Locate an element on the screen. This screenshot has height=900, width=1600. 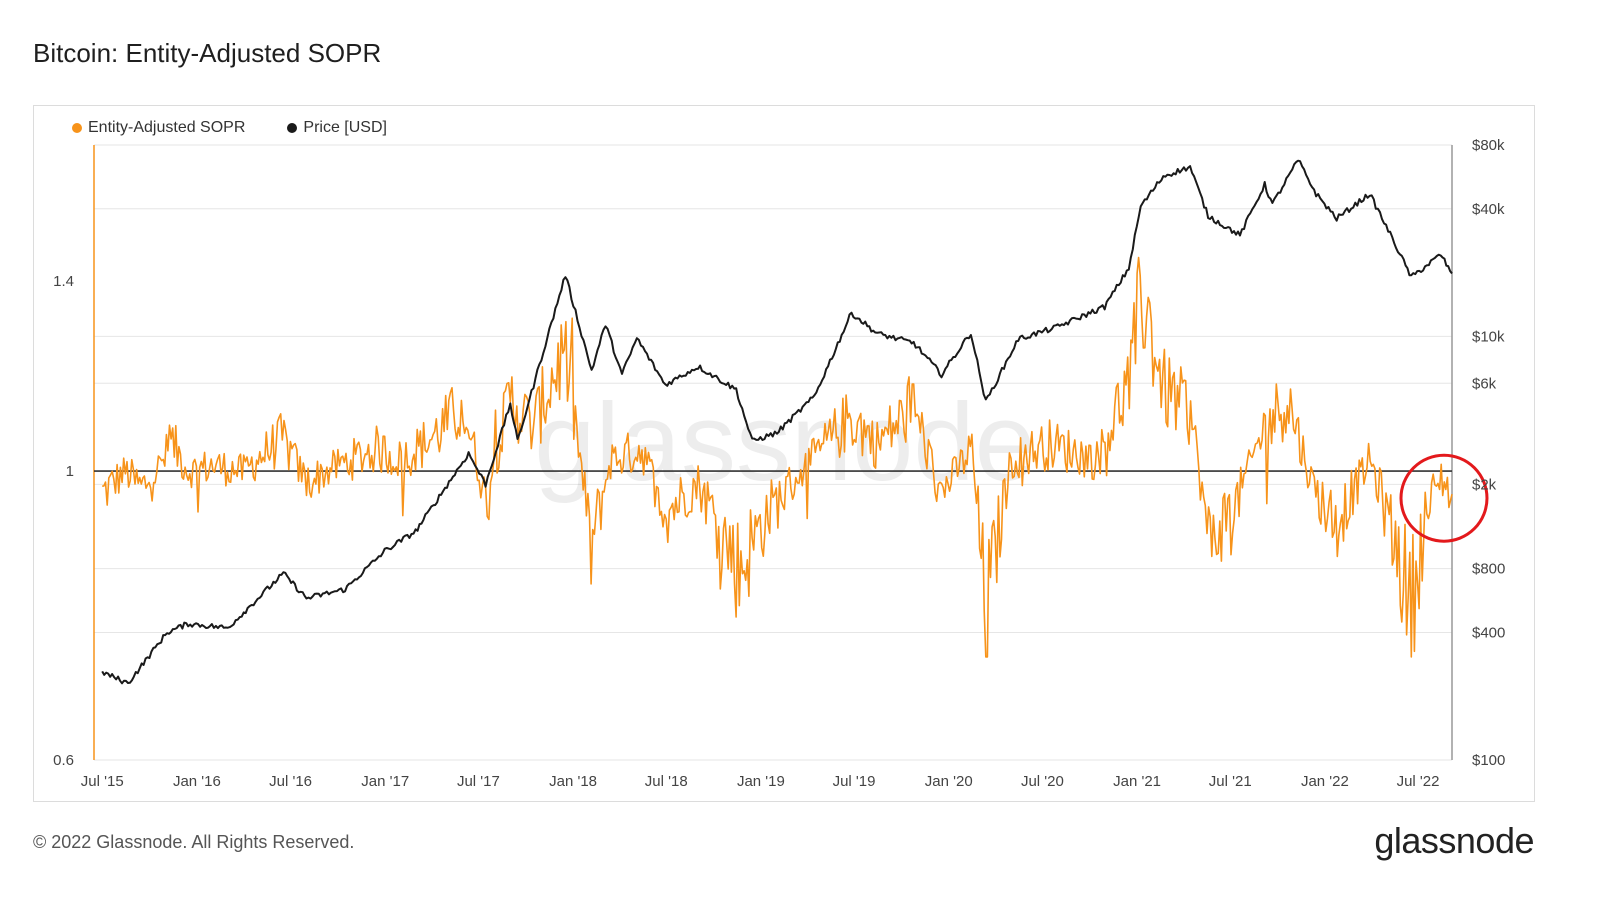
highlight-circle is located at coordinates (1444, 498).